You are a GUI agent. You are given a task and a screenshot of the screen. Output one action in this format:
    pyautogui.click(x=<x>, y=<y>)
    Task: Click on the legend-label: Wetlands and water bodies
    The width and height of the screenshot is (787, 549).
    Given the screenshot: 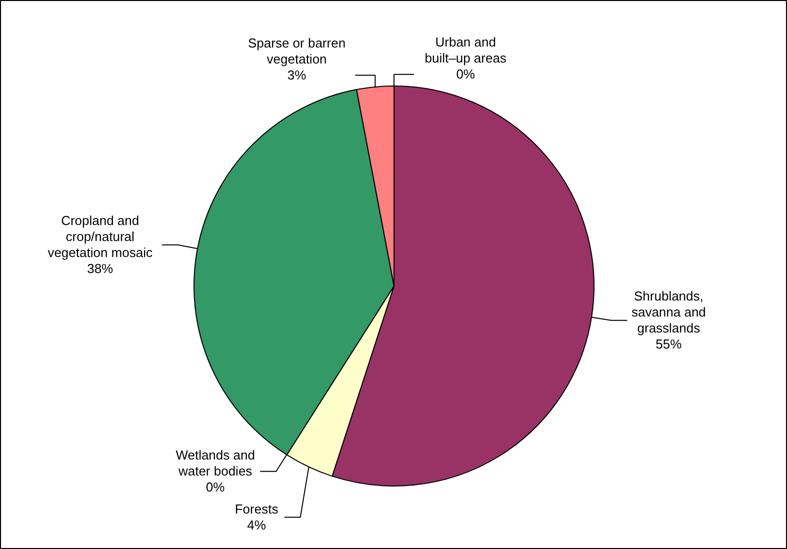 What is the action you would take?
    pyautogui.click(x=215, y=462)
    